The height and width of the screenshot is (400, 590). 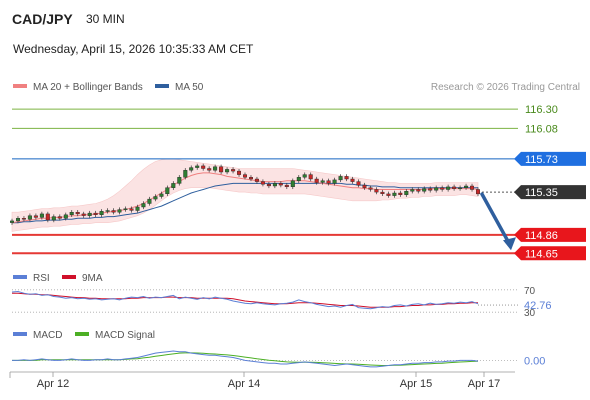 What do you see at coordinates (47, 335) in the screenshot?
I see `legend-label-macd: MACD` at bounding box center [47, 335].